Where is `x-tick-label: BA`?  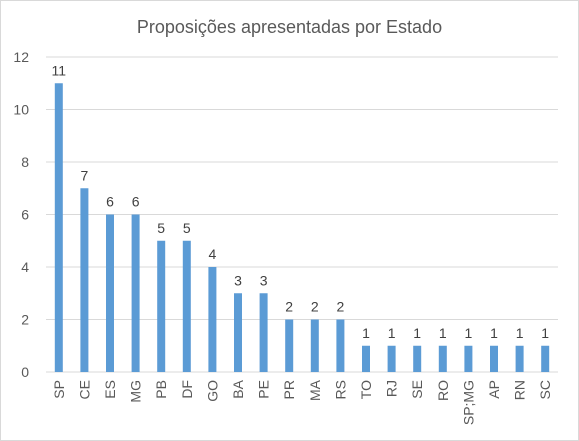 x-tick-label: BA is located at coordinates (238, 388).